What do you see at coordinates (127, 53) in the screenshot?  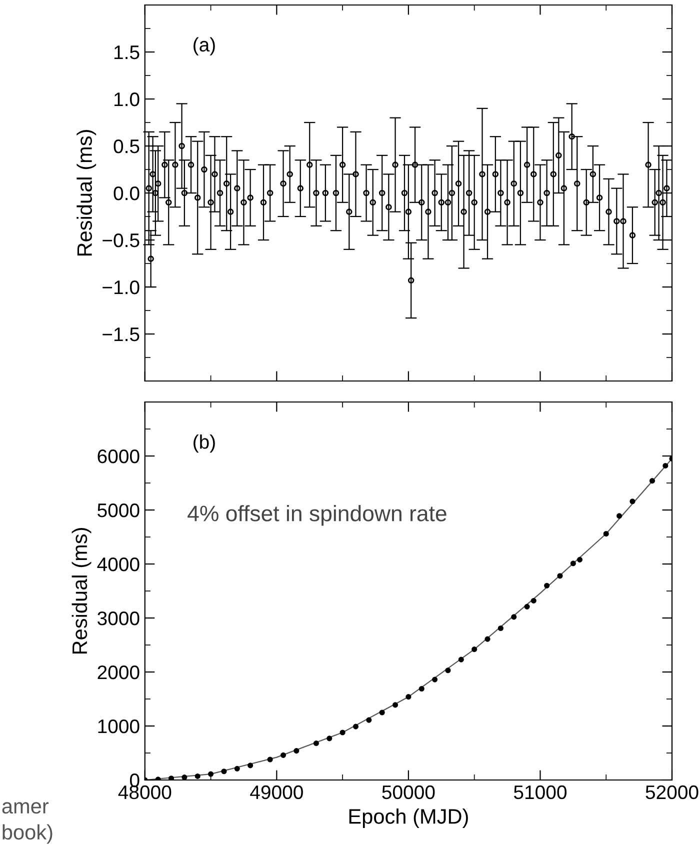 I see `y-tick-label: 1.5` at bounding box center [127, 53].